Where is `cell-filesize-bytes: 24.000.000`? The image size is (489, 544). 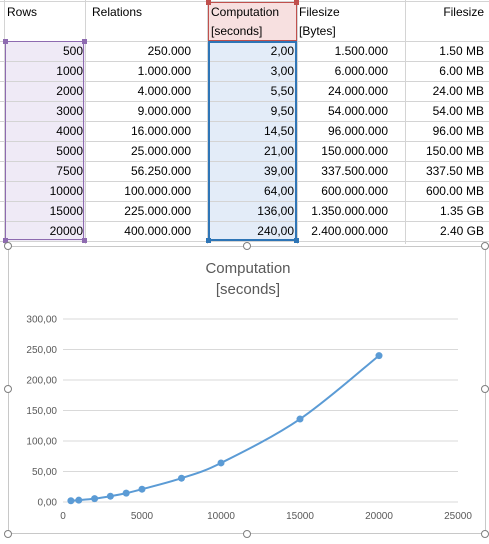
cell-filesize-bytes: 24.000.000 is located at coordinates (357, 91).